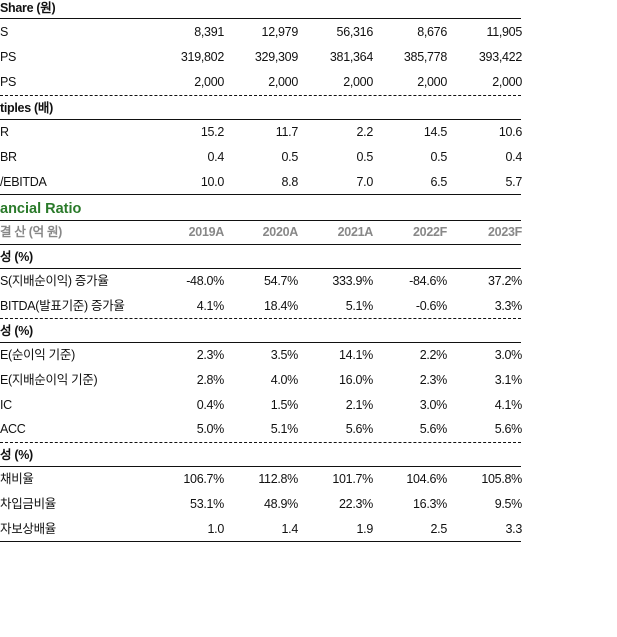 The height and width of the screenshot is (637, 617). Describe the element at coordinates (261, 281) in the screenshot. I see `growth-row: S(지배순이익) 증가율 -48.0% 54.7% 333.9% -84.6% 37.2%` at that location.